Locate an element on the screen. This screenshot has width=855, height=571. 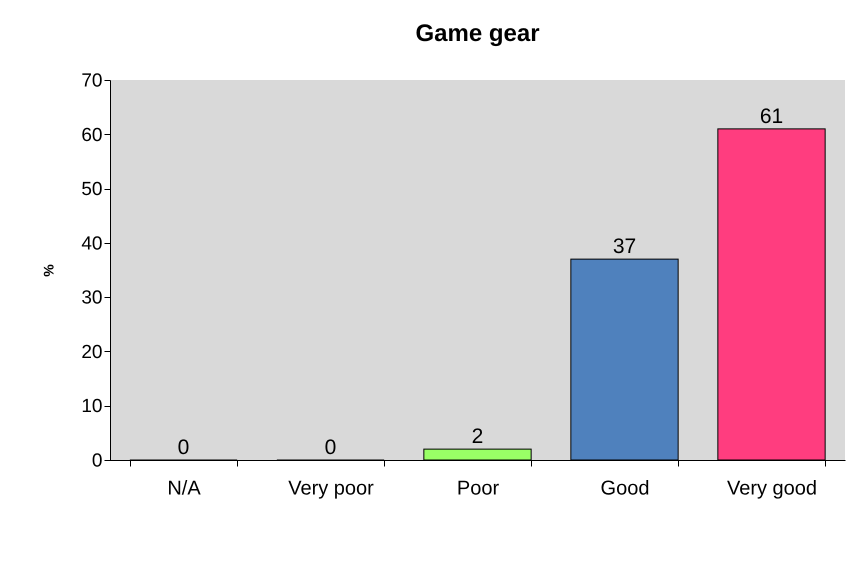
data-label: 61 is located at coordinates (772, 116).